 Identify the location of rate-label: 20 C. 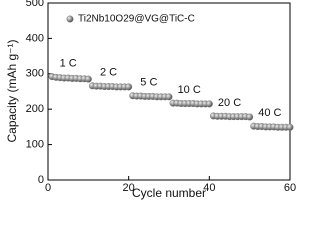
(229, 103).